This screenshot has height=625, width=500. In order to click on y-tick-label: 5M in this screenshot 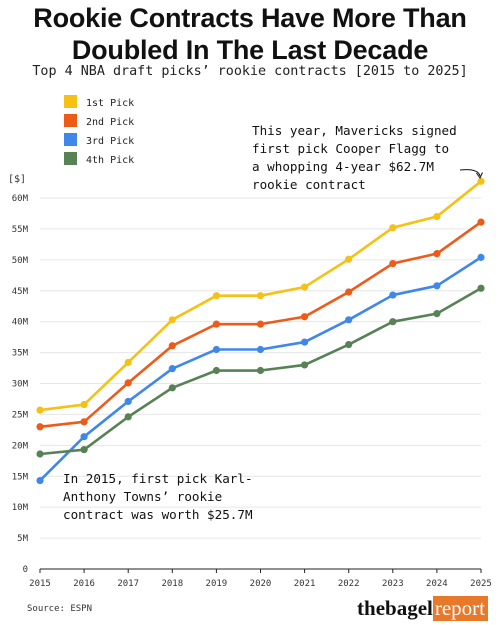, I will do `click(22, 539)`.